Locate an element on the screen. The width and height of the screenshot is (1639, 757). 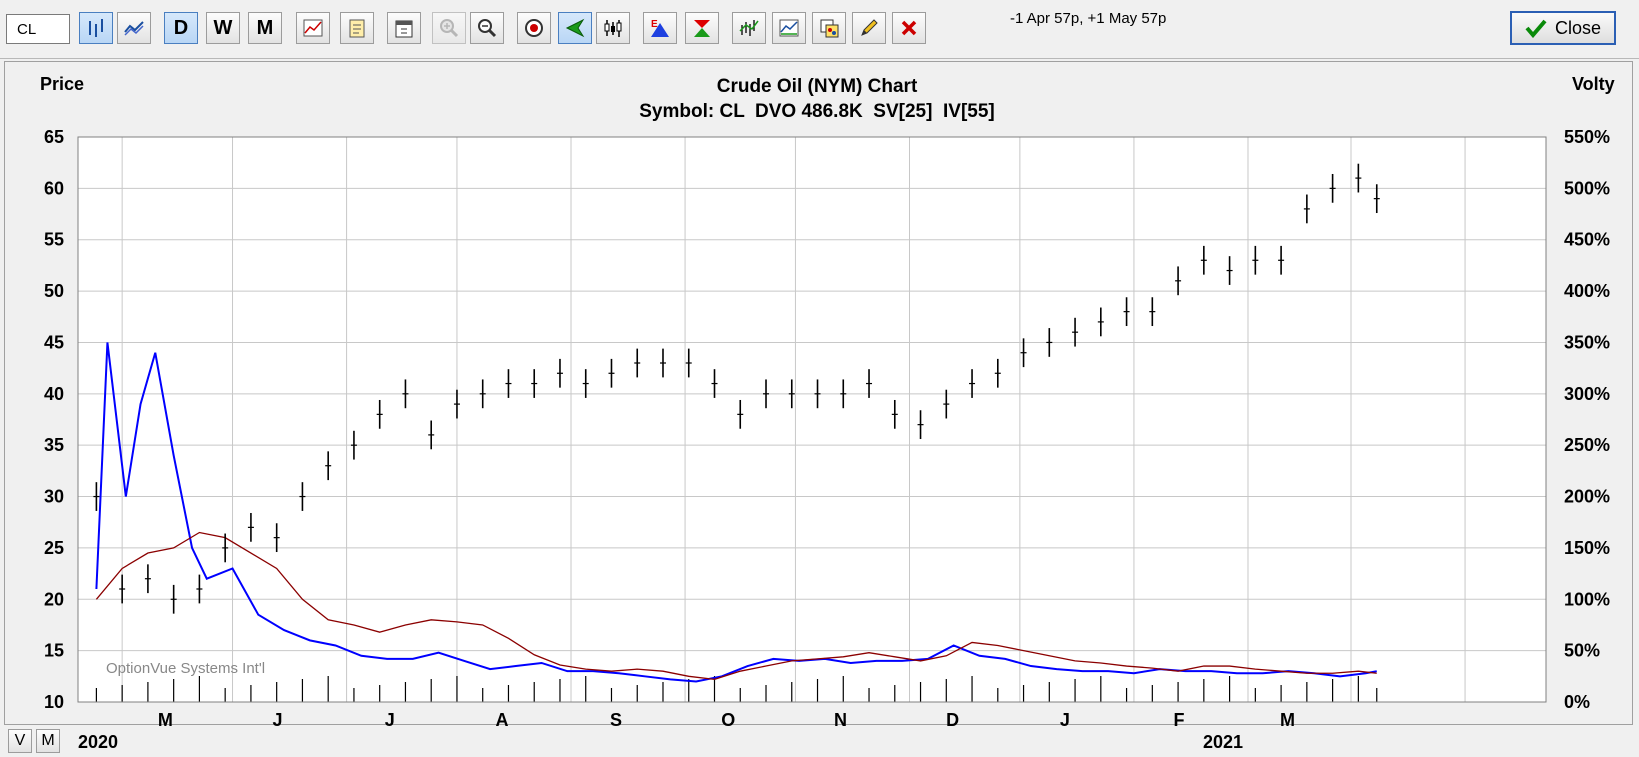
hourglass-icon is located at coordinates (702, 28).